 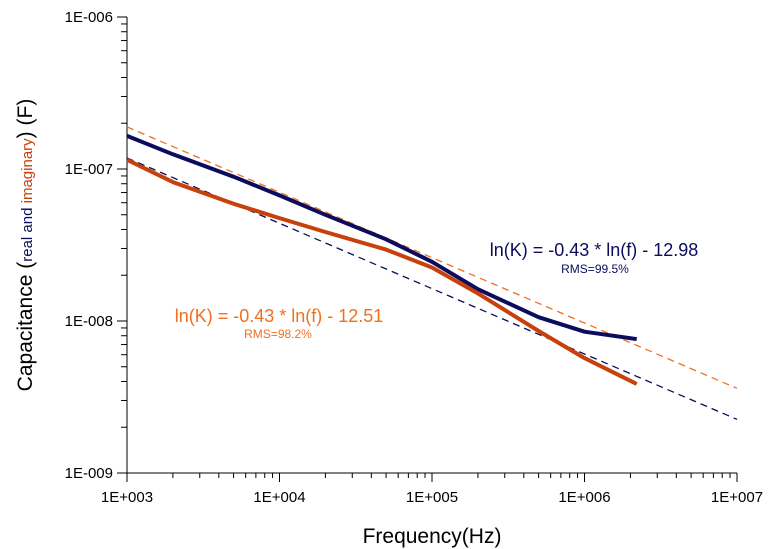 I want to click on y-axis-title-imag: imaginary, so click(x=27, y=171).